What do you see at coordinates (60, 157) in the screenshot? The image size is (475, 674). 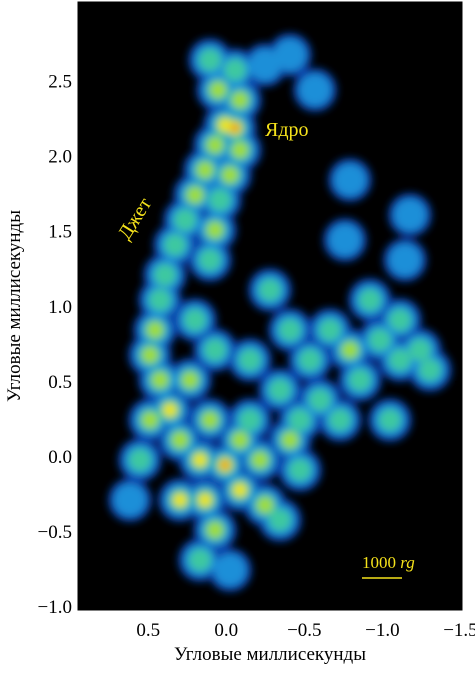 I see `y-tick-label: 2.0` at bounding box center [60, 157].